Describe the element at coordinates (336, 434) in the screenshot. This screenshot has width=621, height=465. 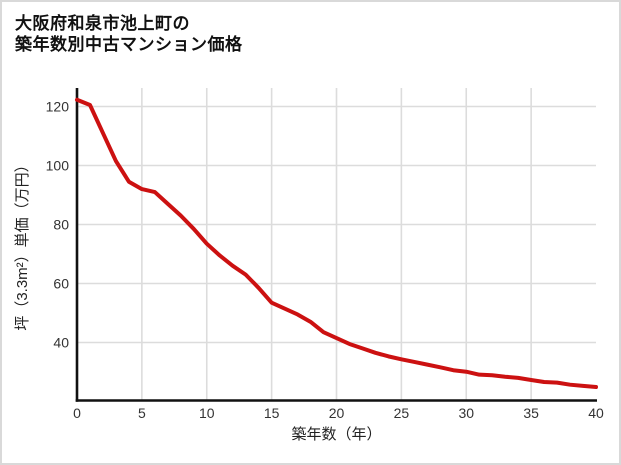
I see `x-axis-title: 築年数（年）` at that location.